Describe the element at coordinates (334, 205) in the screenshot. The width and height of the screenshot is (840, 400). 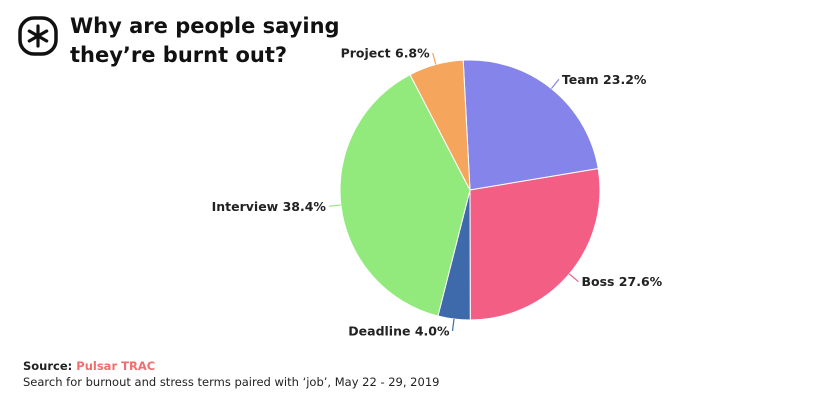
I see `pie-leader-interview` at that location.